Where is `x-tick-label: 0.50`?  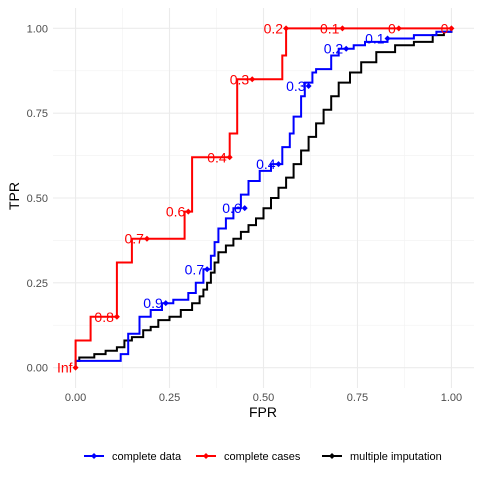 x-tick-label: 0.50 is located at coordinates (263, 398).